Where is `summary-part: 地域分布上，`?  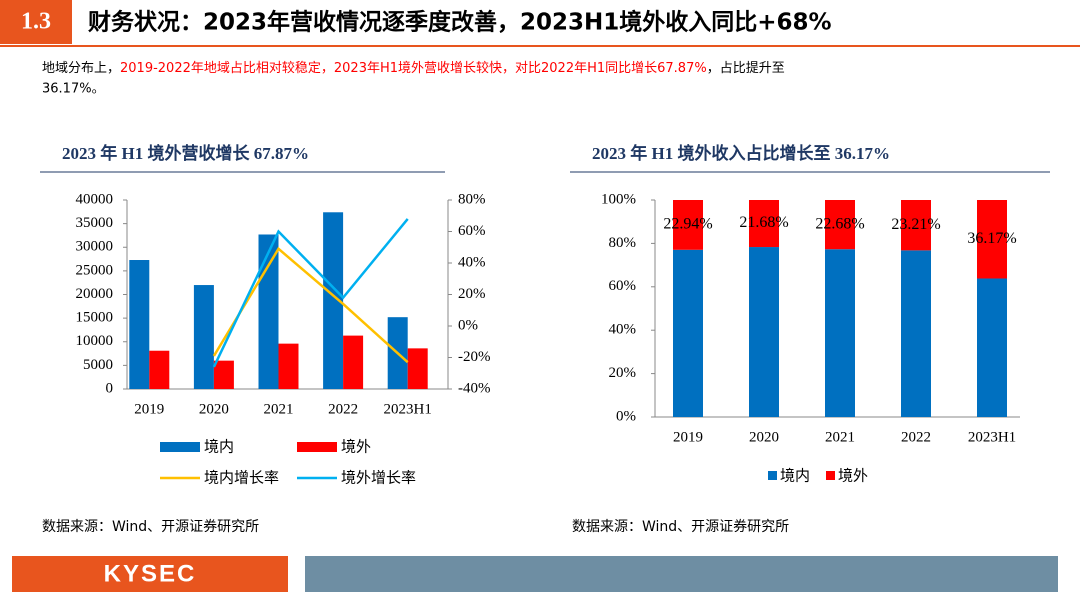 summary-part: 地域分布上， is located at coordinates (81, 68).